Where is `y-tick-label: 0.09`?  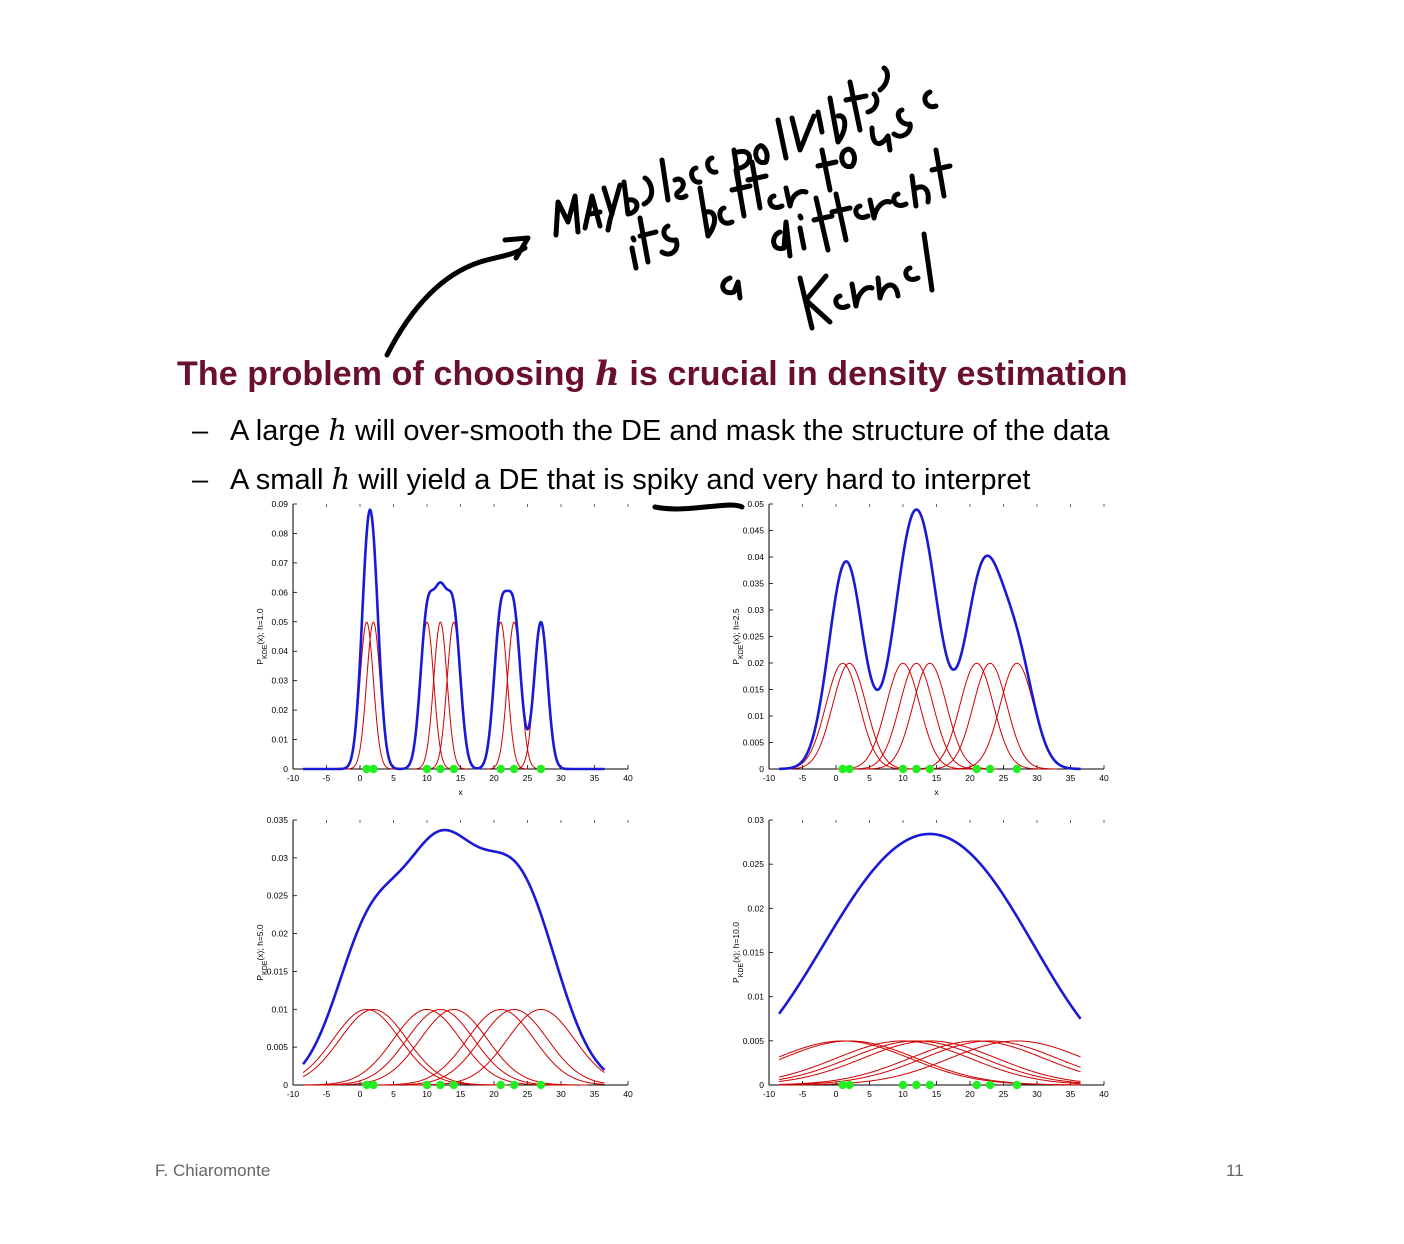 y-tick-label: 0.09 is located at coordinates (279, 504).